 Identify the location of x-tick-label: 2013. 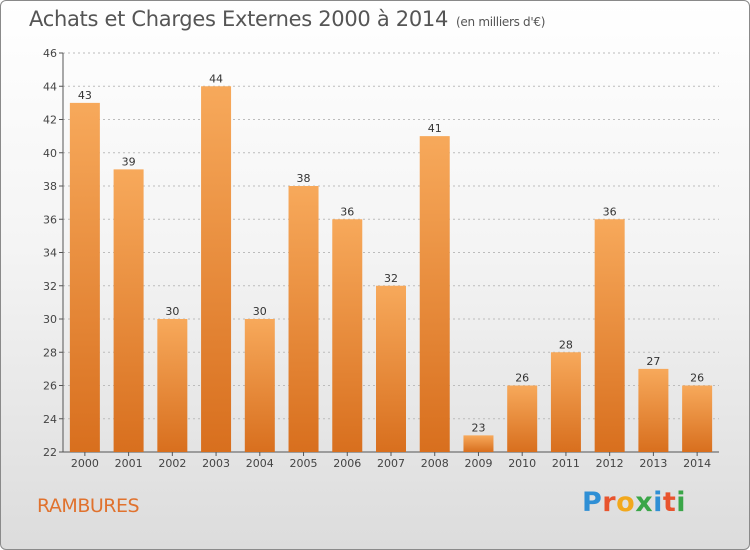
(653, 463).